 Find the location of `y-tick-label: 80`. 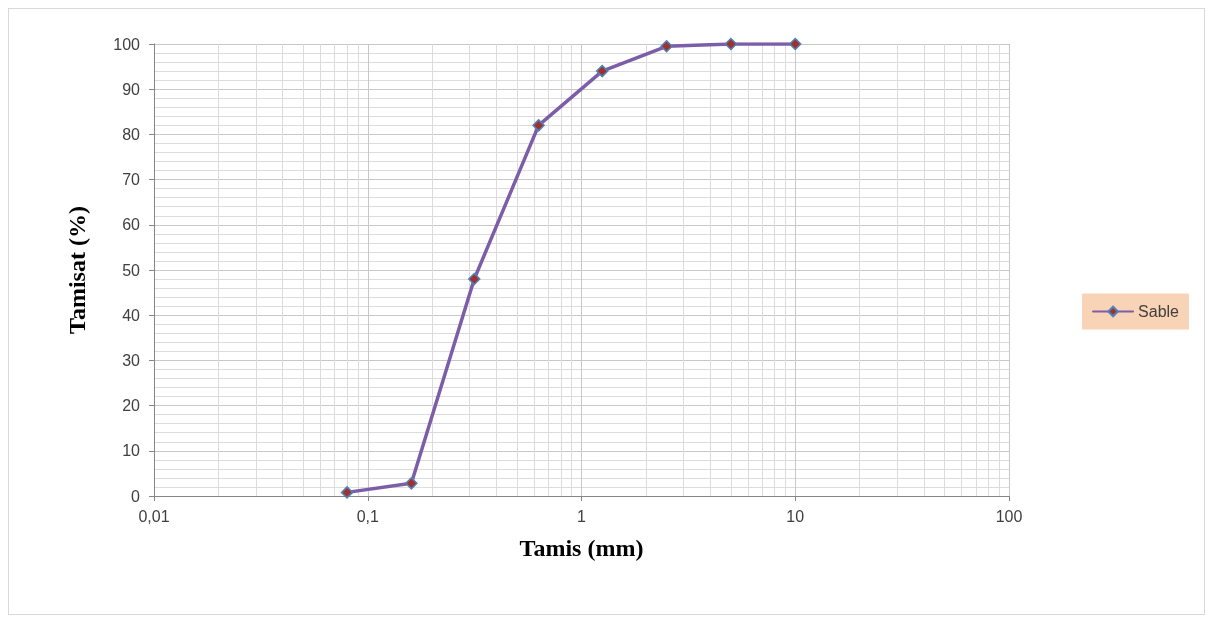

y-tick-label: 80 is located at coordinates (131, 134).